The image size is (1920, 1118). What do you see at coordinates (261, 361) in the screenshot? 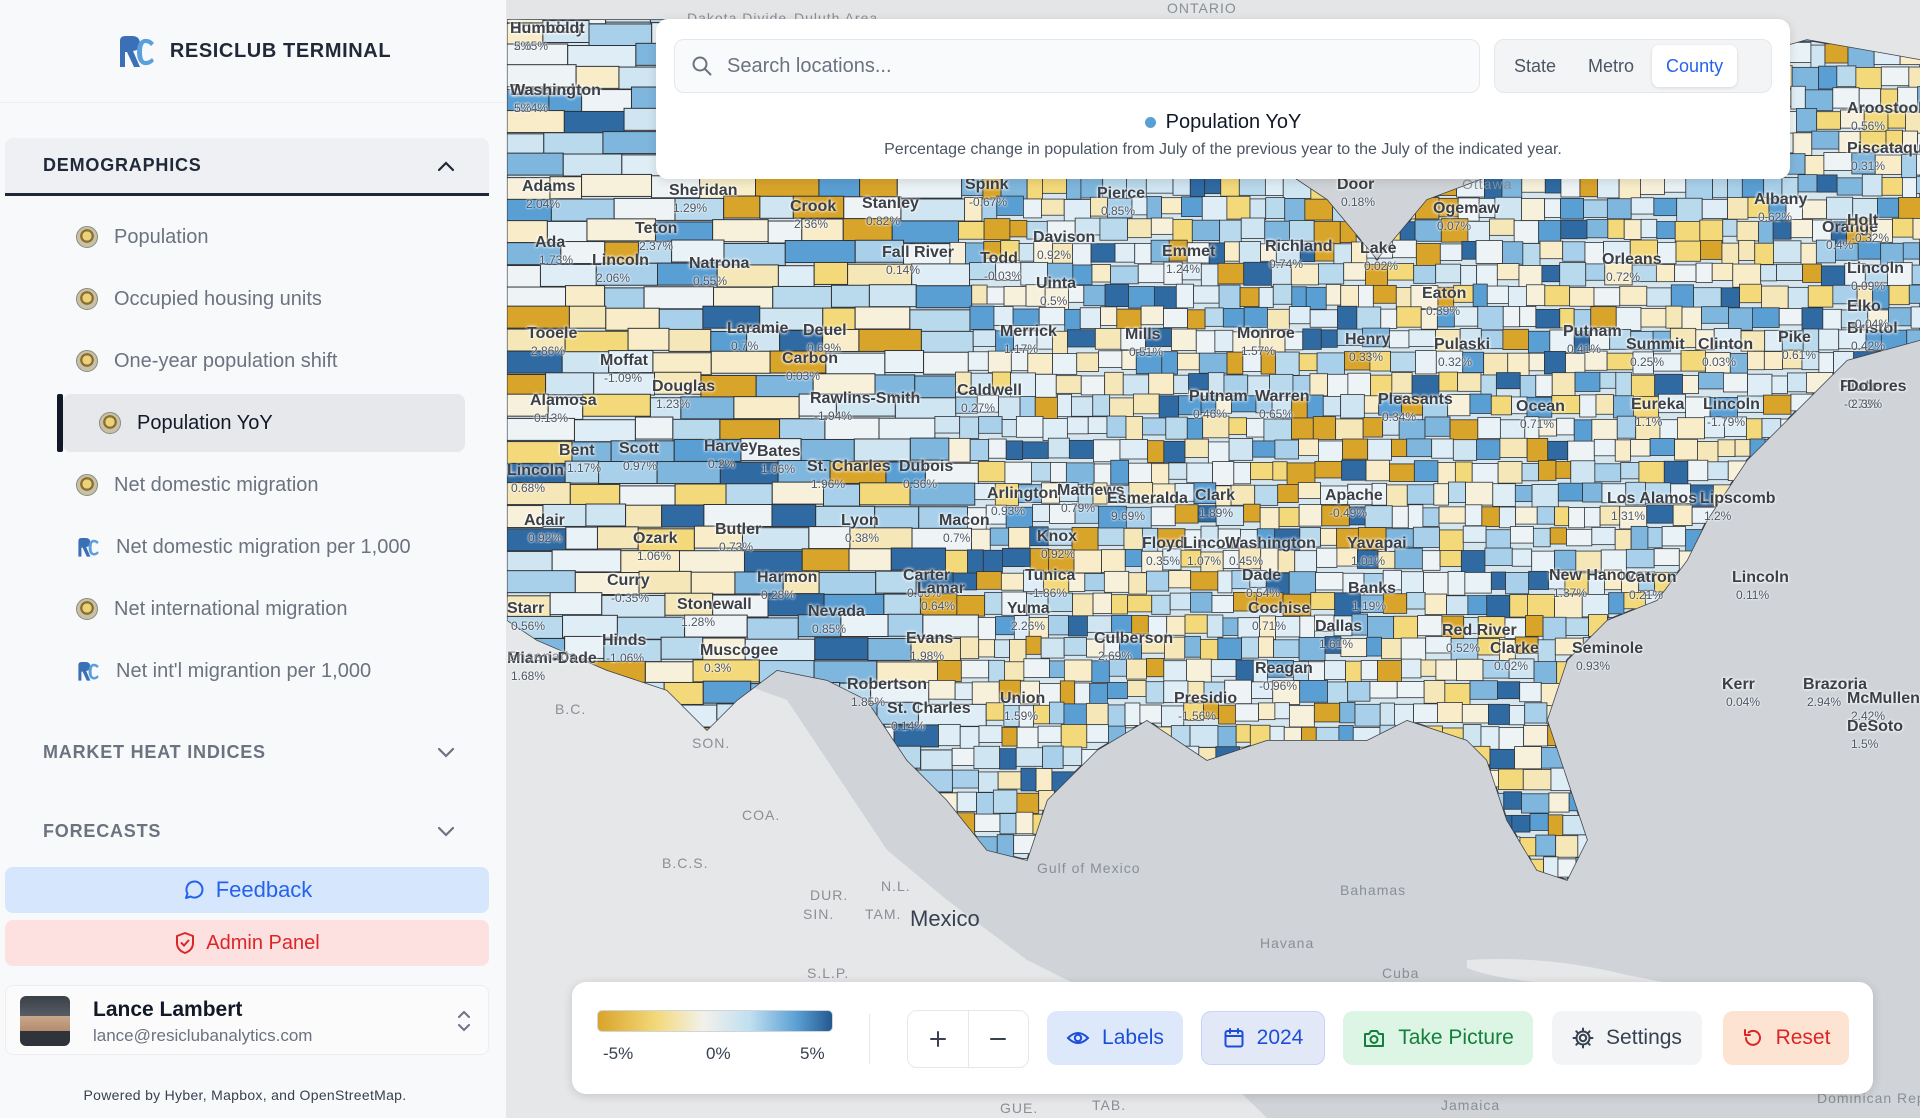
I see `menu-item-one-year-population-shift: One-year population shift` at bounding box center [261, 361].